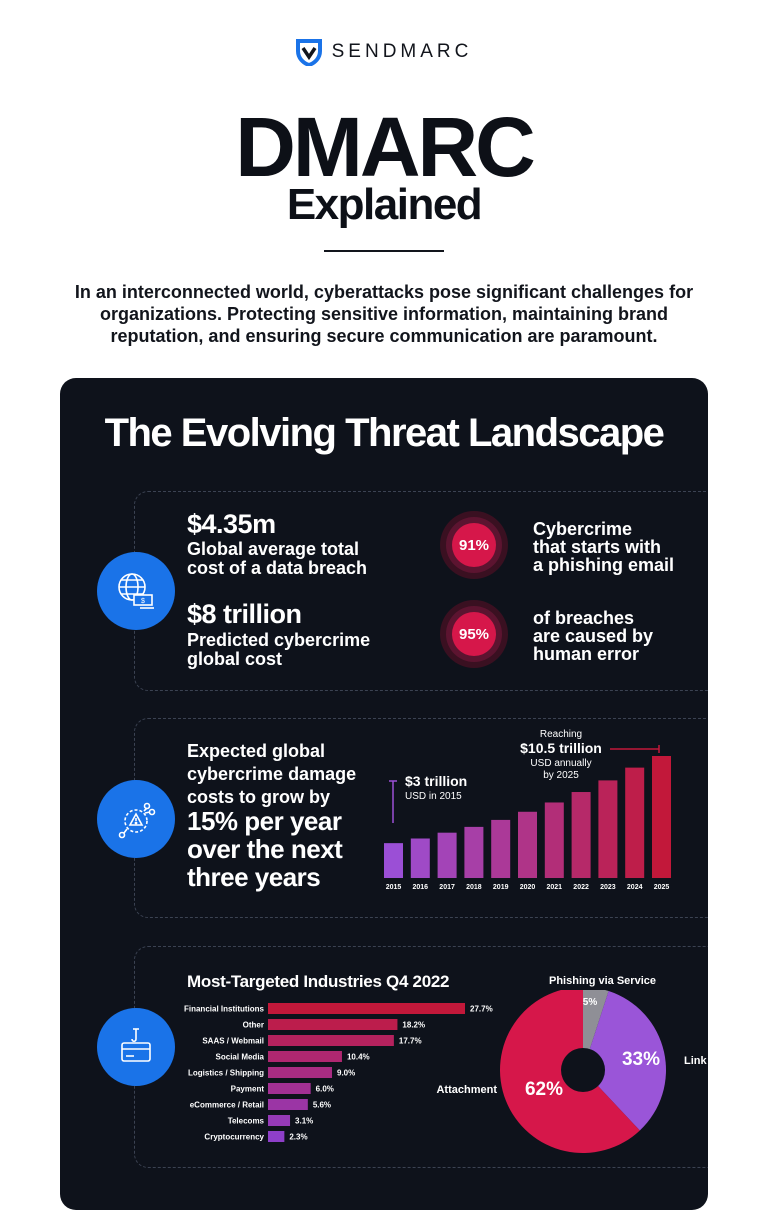  What do you see at coordinates (604, 565) in the screenshot?
I see `phishing-text-3: a phishing email` at bounding box center [604, 565].